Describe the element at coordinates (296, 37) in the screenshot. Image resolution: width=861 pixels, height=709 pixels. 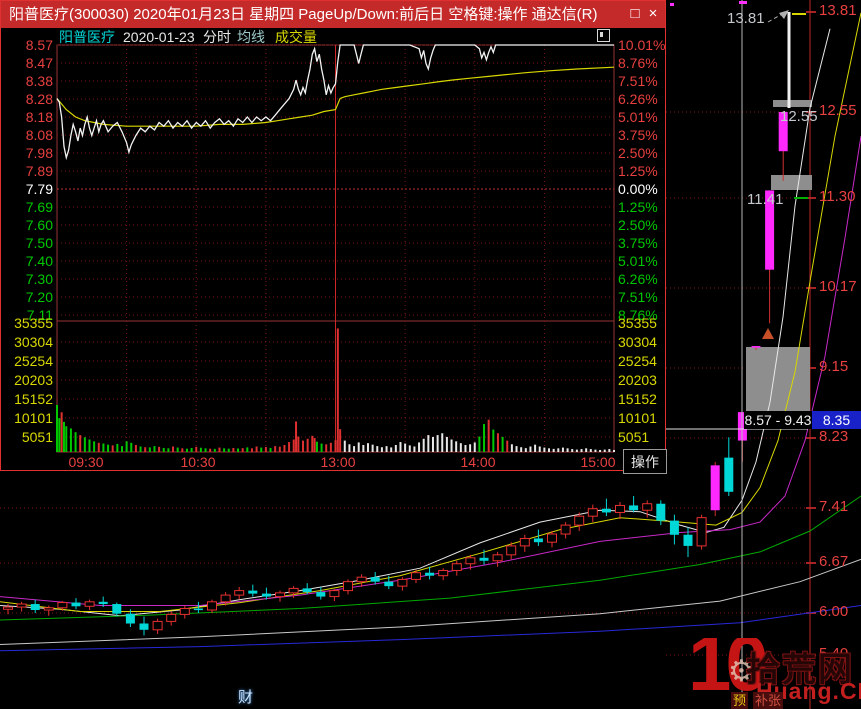
I see `volume-toggle: 成交量` at that location.